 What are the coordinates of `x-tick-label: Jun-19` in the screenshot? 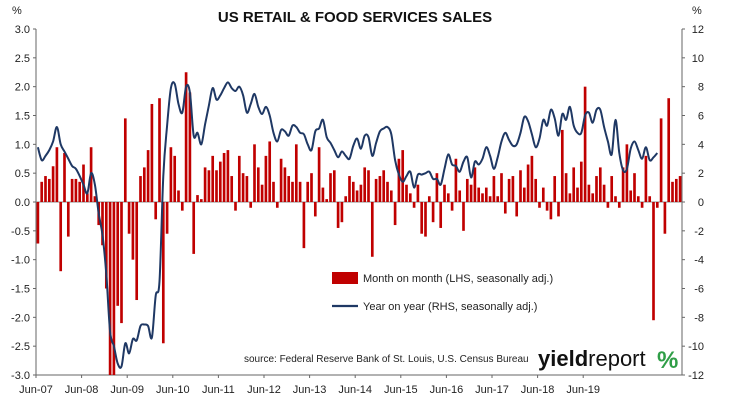 It's located at (583, 390).